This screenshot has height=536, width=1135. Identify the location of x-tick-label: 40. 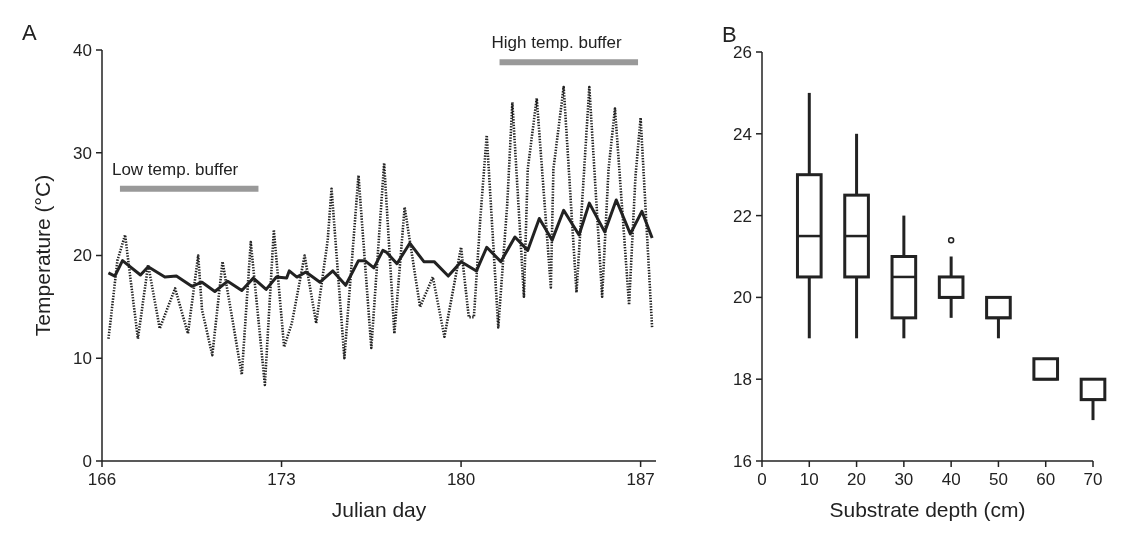
(951, 479).